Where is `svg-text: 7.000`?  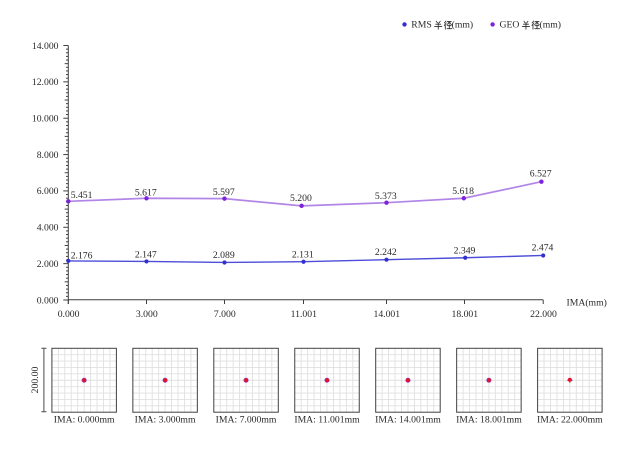 svg-text: 7.000 is located at coordinates (225, 314).